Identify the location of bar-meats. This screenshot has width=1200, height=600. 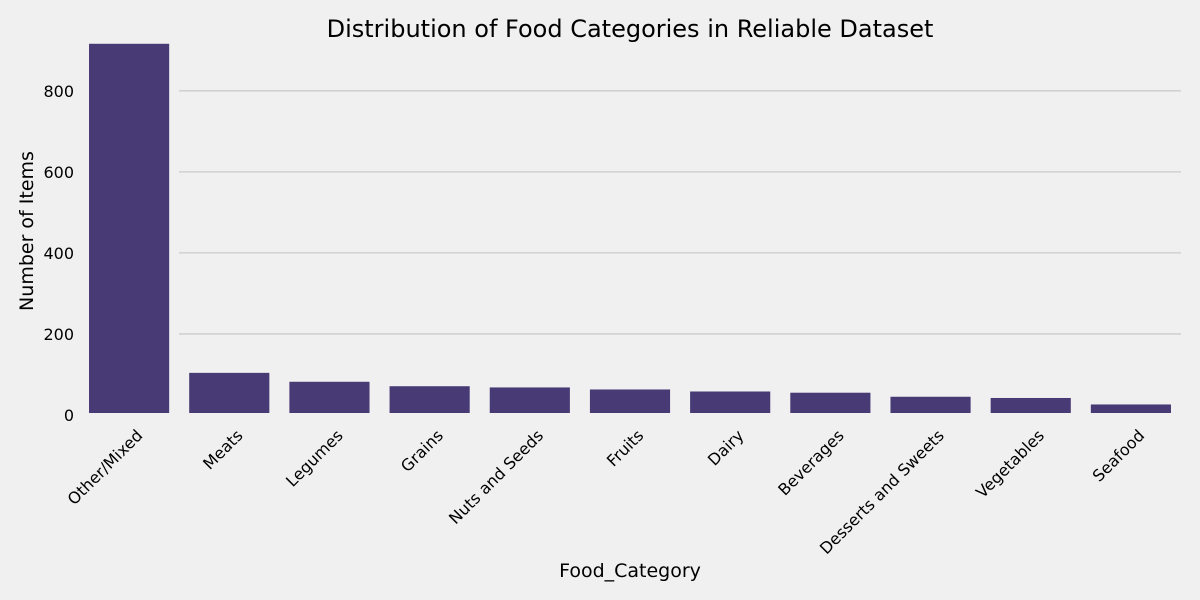
(229, 392).